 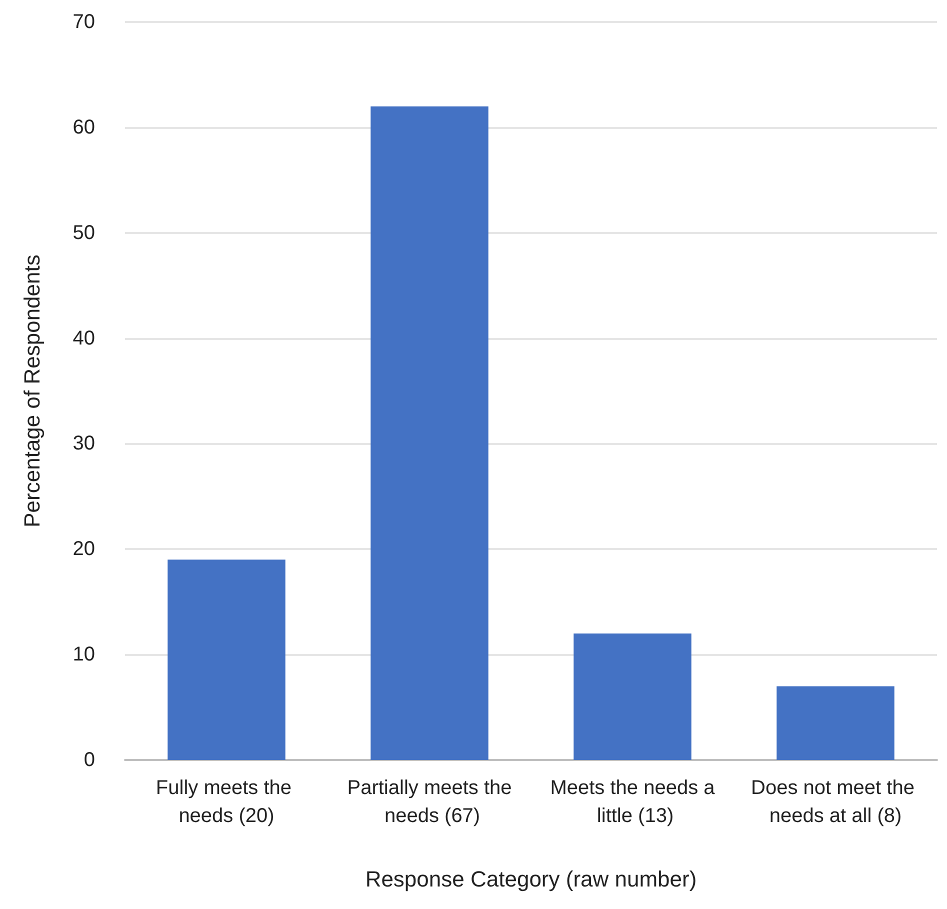 I want to click on y-tick-label: 10, so click(x=83, y=655).